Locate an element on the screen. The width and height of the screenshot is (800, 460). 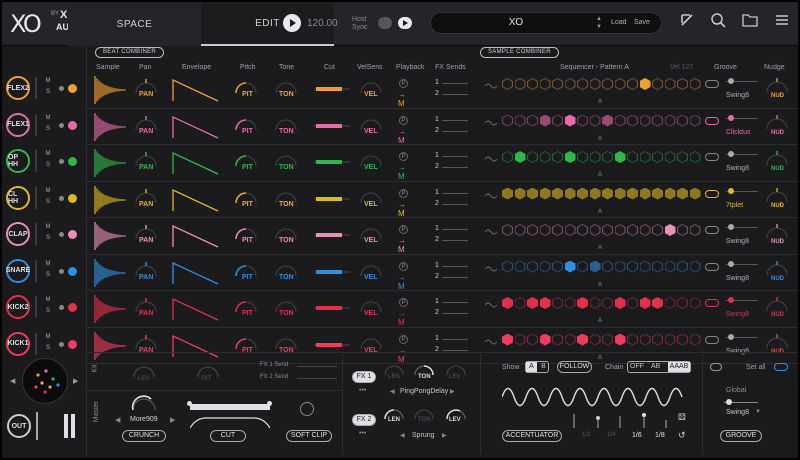
fx2-name: Sprung is located at coordinates (423, 435).